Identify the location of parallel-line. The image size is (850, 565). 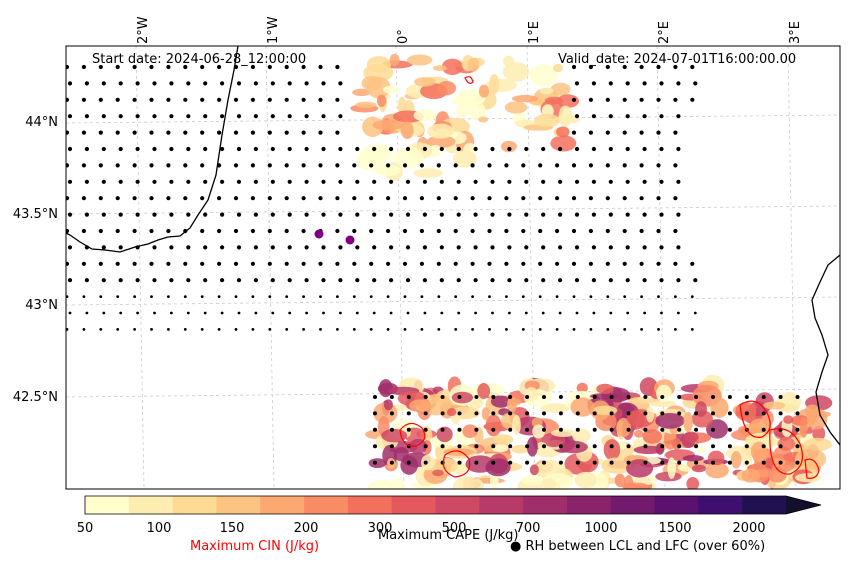
(453, 301).